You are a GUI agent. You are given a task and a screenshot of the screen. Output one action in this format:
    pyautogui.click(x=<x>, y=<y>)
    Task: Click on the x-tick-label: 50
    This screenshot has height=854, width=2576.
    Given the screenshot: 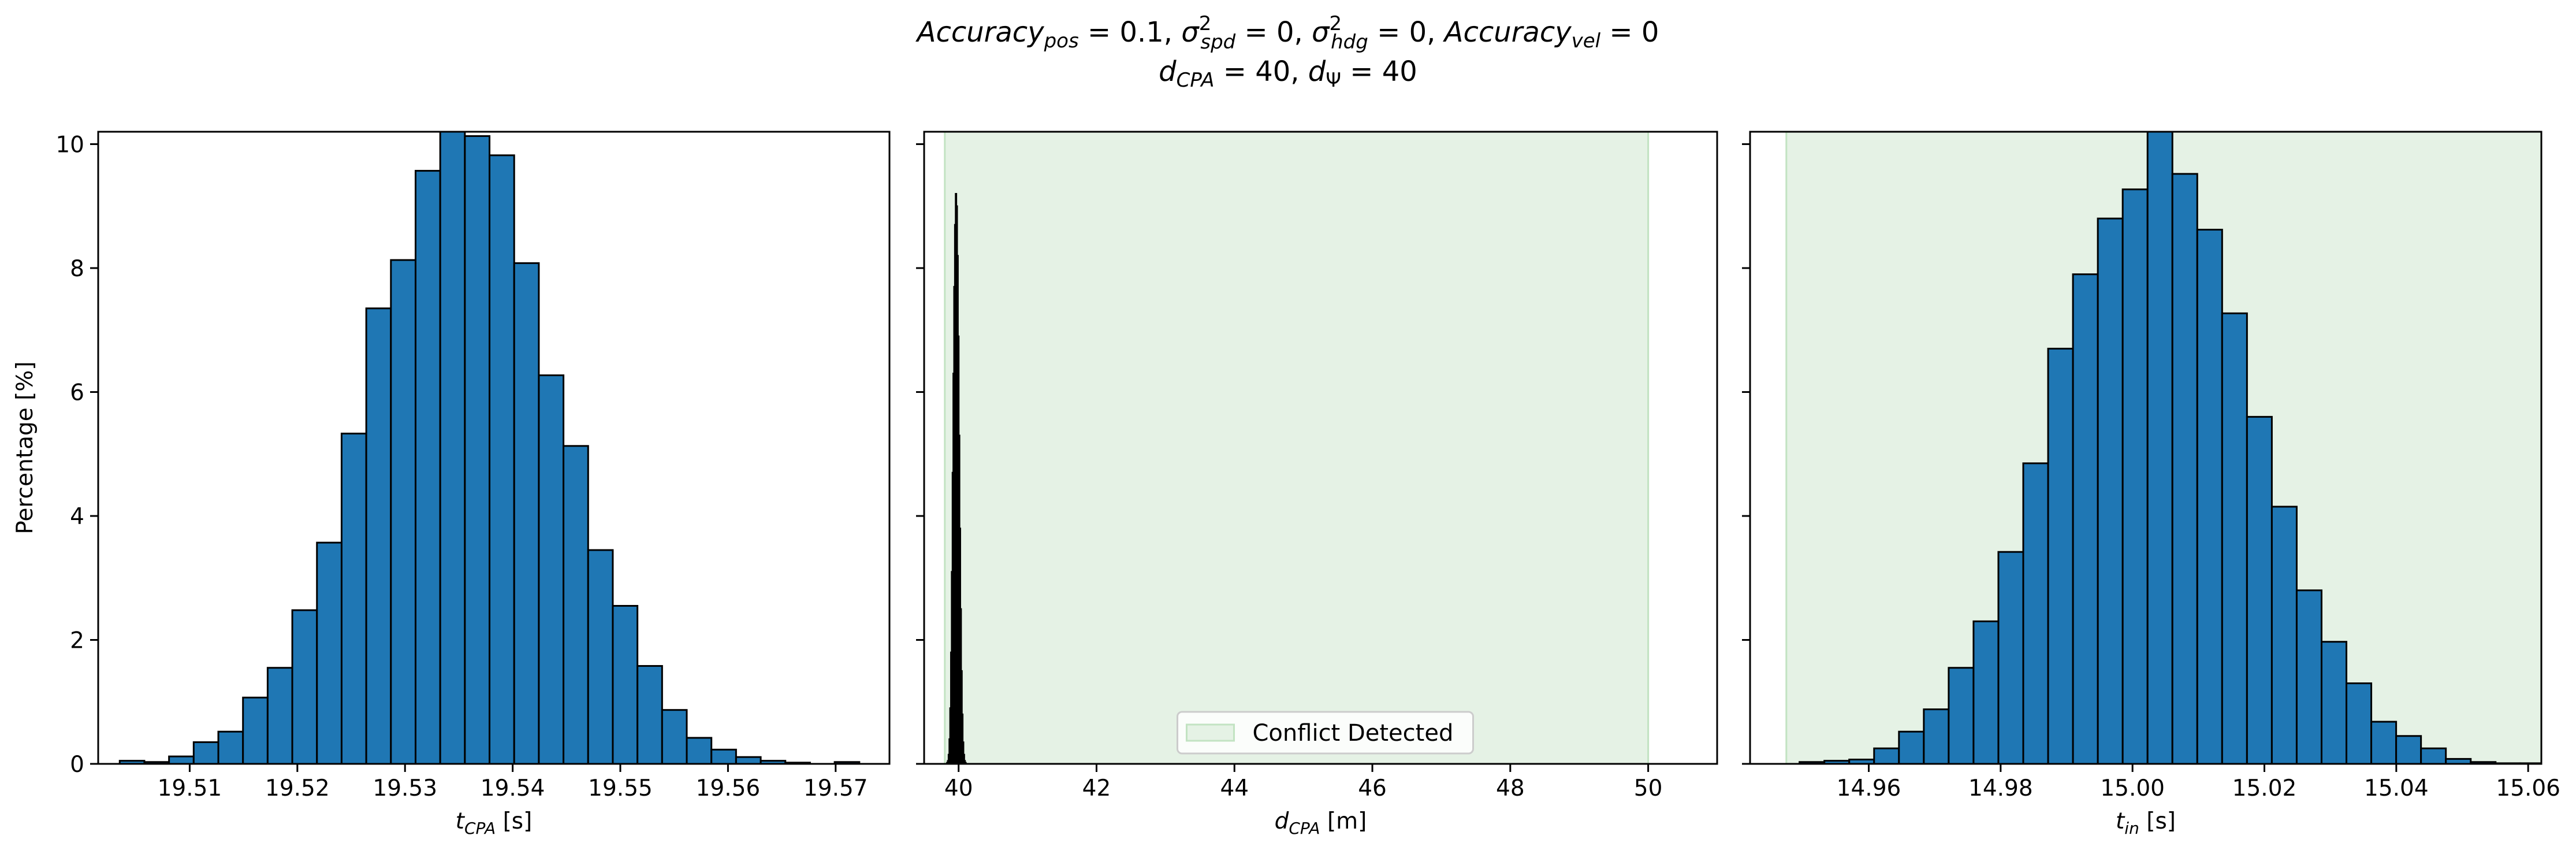 What is the action you would take?
    pyautogui.click(x=1649, y=788)
    